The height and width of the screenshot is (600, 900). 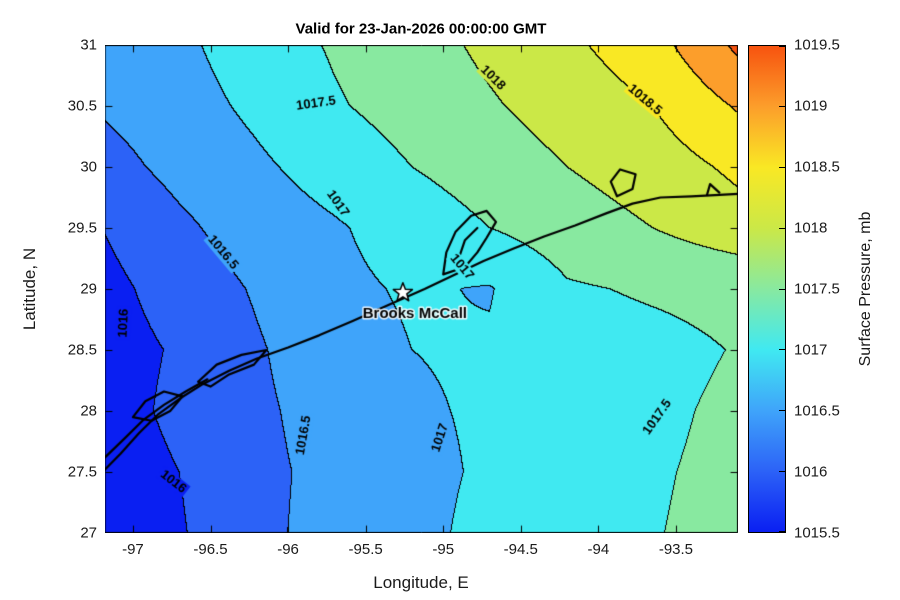 What do you see at coordinates (82, 350) in the screenshot?
I see `y-tick-label: 28.5` at bounding box center [82, 350].